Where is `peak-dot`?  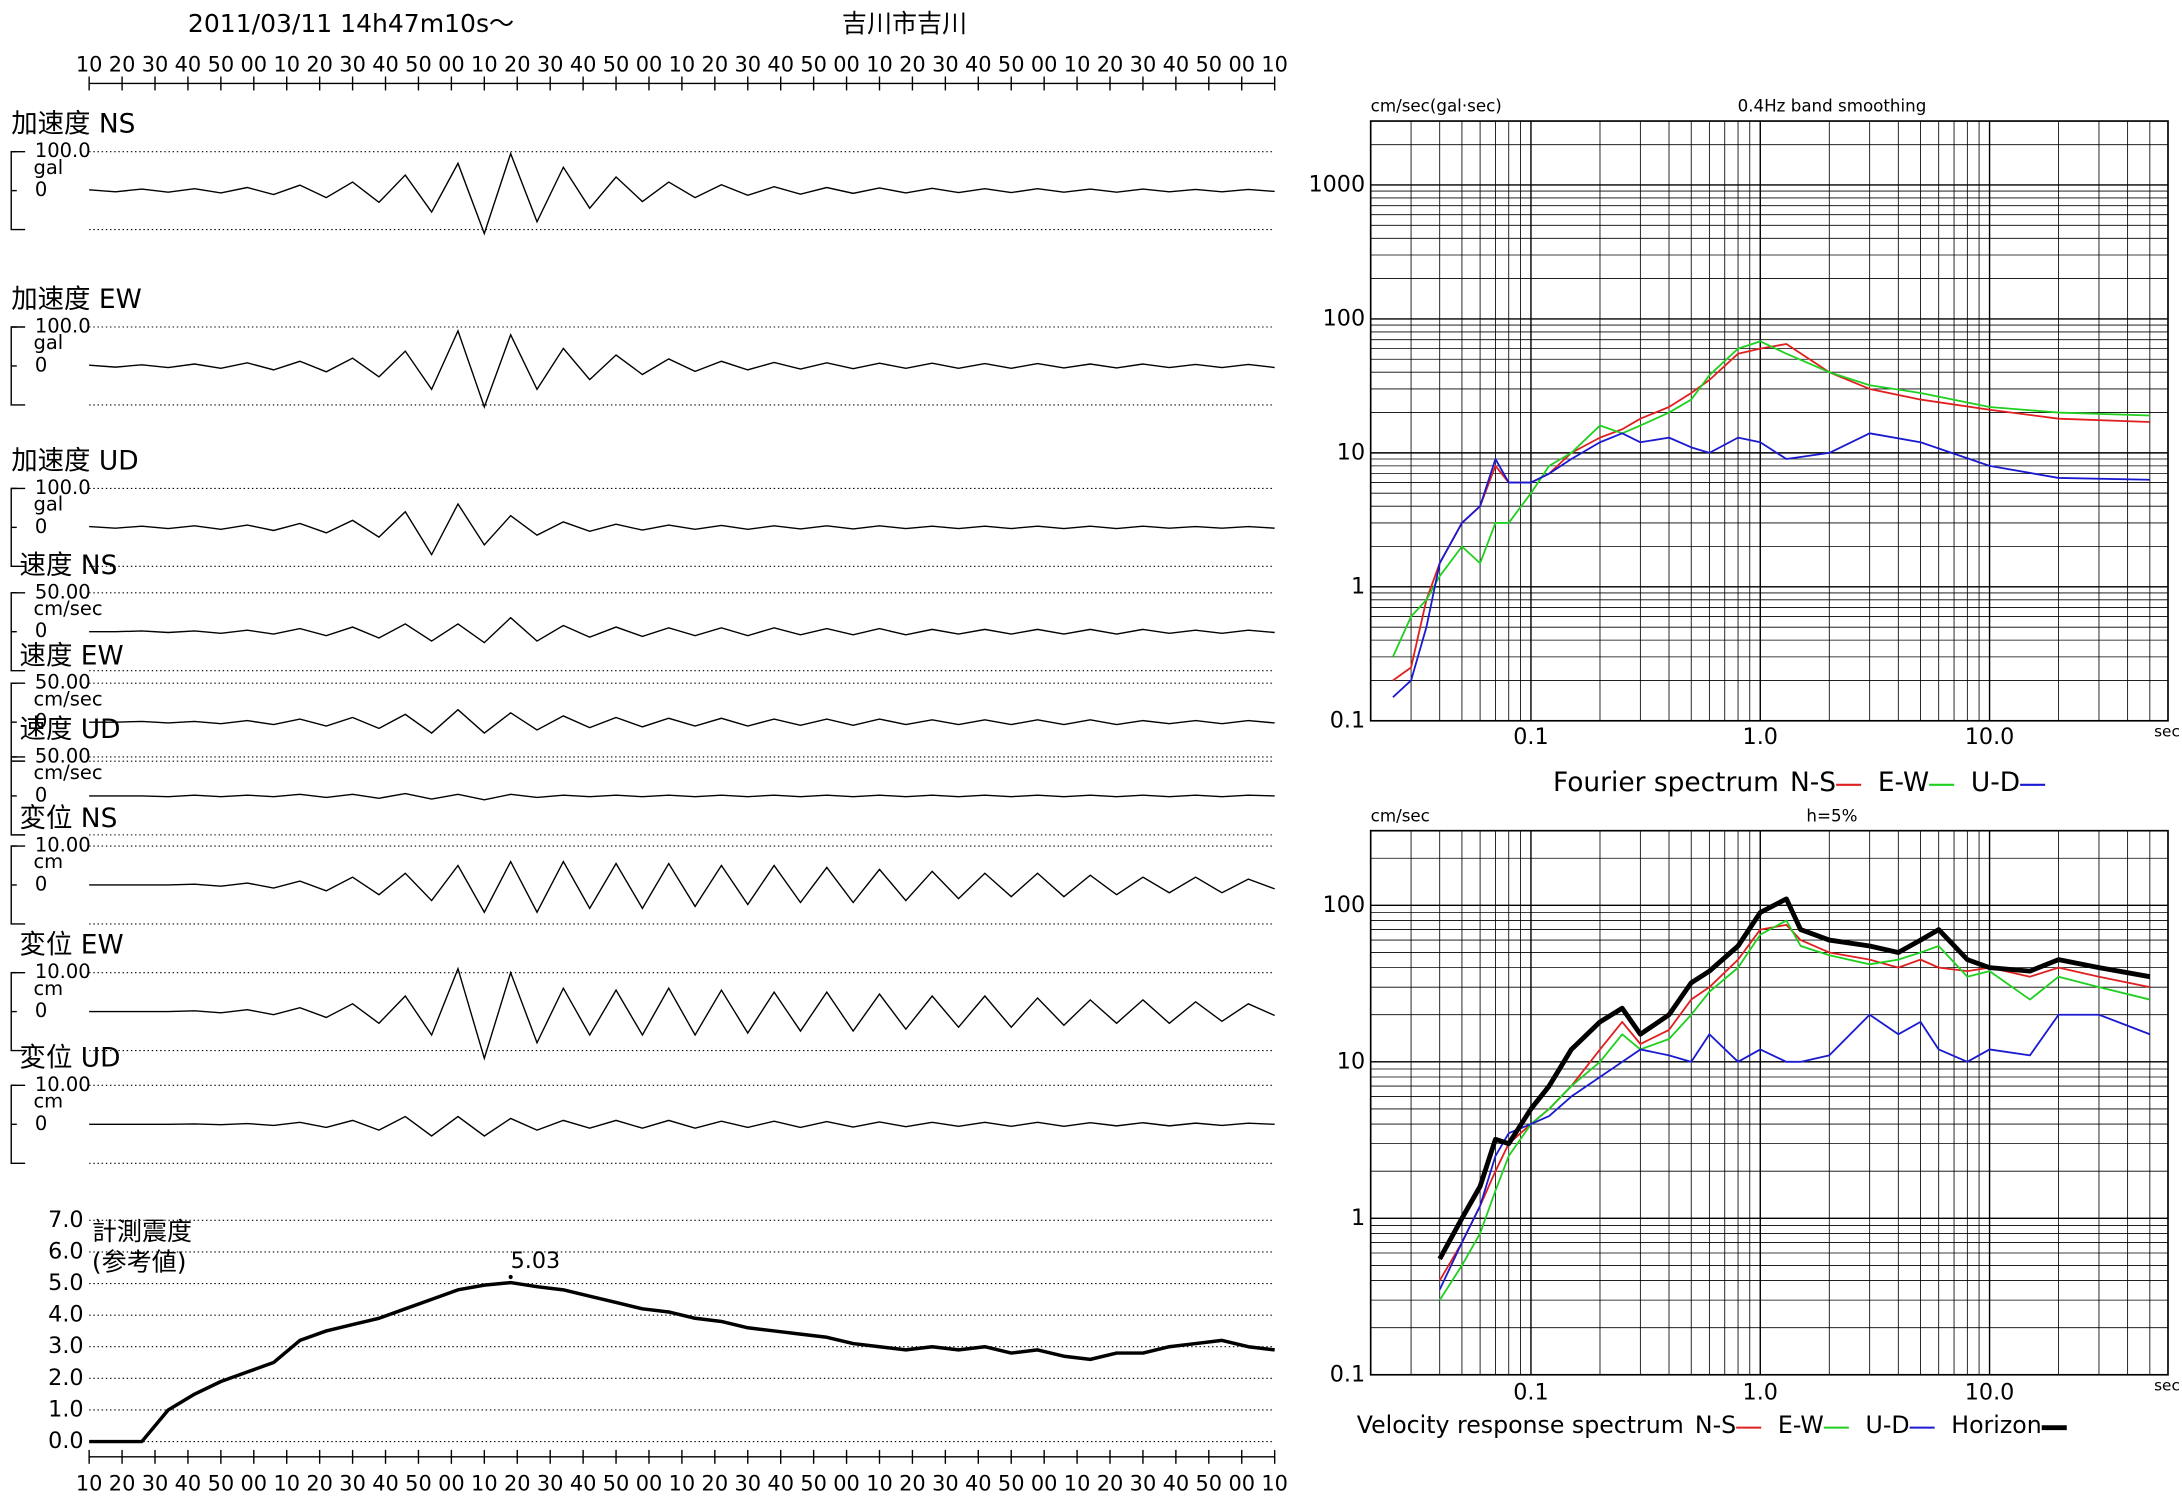
peak-dot is located at coordinates (510, 1277).